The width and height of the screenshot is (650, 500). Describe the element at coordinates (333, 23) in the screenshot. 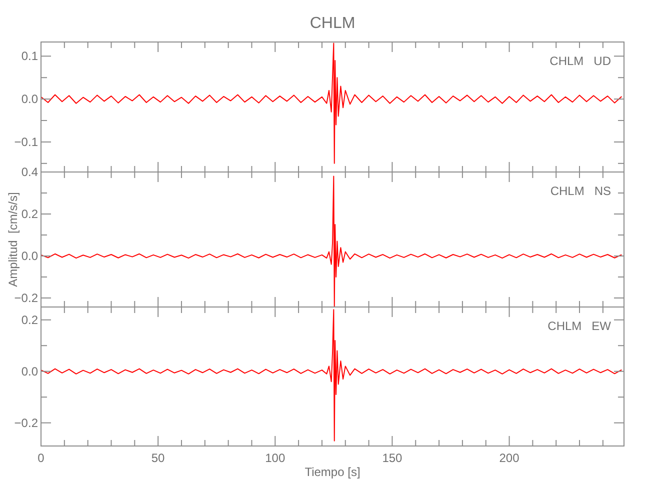

I see `chart-title: CHLM` at that location.